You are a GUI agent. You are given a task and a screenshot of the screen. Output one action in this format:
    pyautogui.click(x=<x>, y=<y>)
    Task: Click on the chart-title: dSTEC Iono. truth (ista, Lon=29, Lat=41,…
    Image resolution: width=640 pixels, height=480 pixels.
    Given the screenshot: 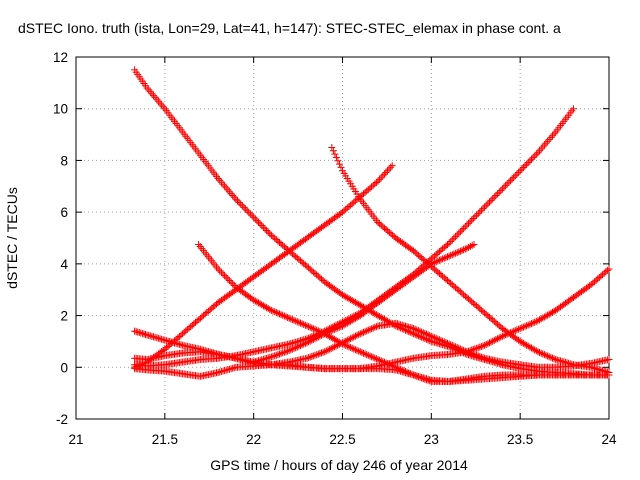 What is the action you would take?
    pyautogui.click(x=289, y=28)
    